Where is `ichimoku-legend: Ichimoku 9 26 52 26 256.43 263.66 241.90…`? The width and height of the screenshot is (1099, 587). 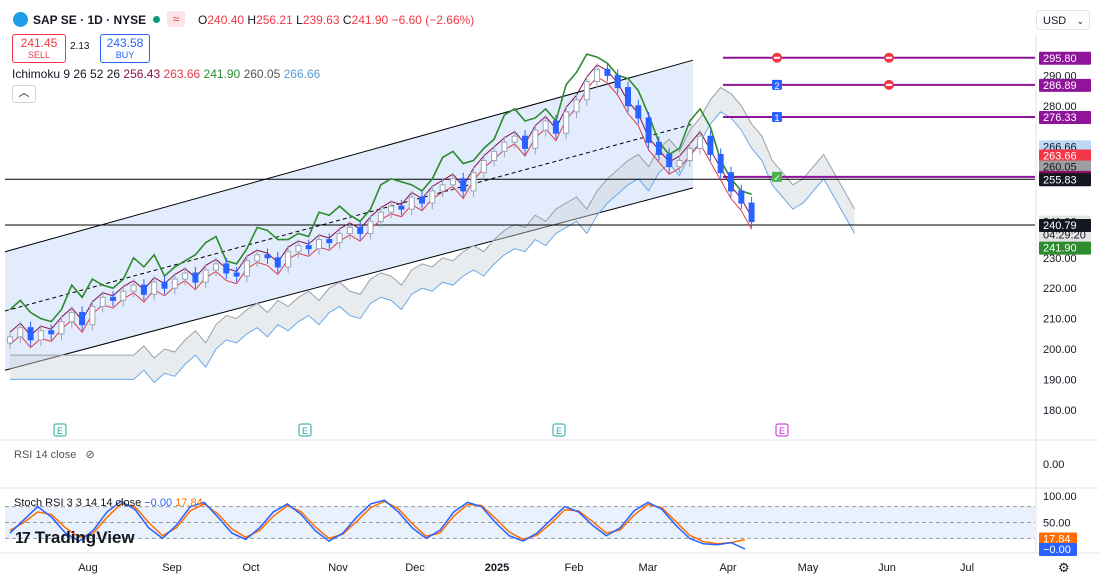 ichimoku-legend: Ichimoku 9 26 52 26 256.43 263.66 241.90… is located at coordinates (166, 74).